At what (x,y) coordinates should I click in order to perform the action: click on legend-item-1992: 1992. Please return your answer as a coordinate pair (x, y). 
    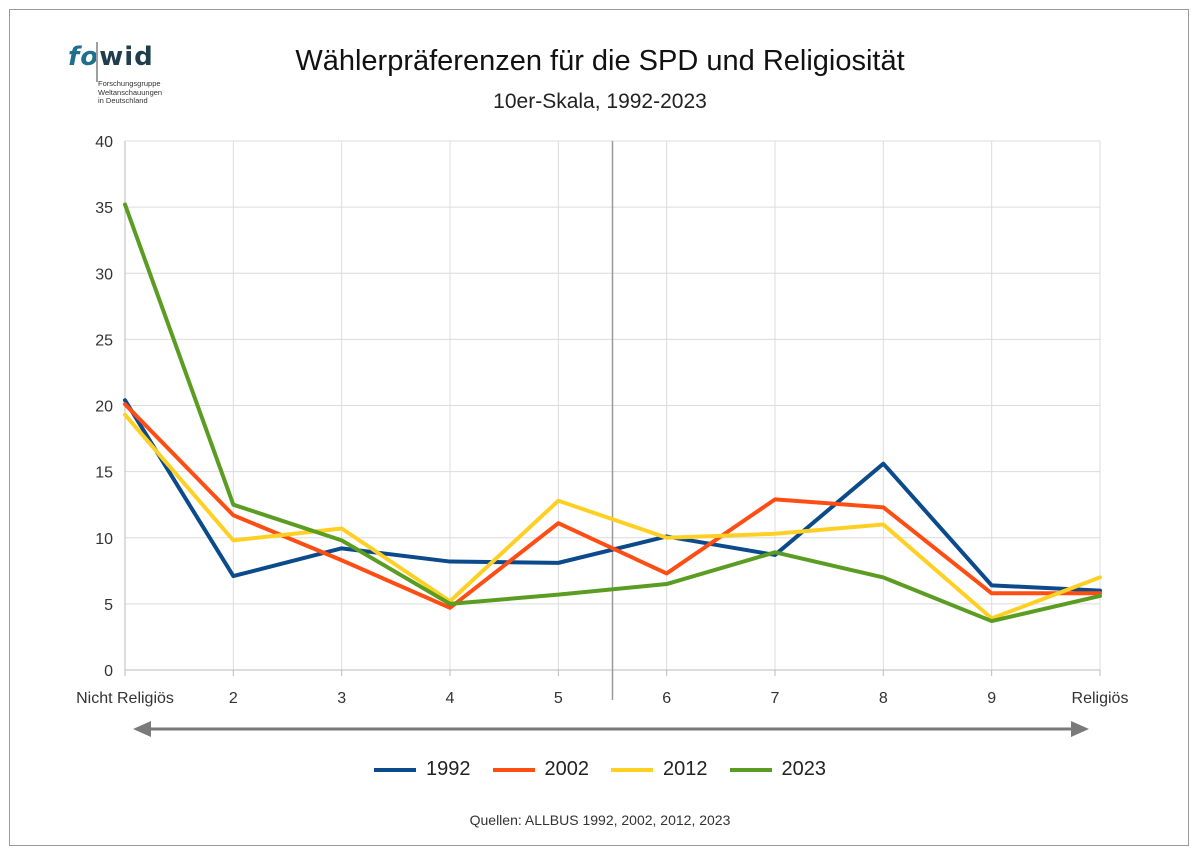
    Looking at the image, I should click on (422, 769).